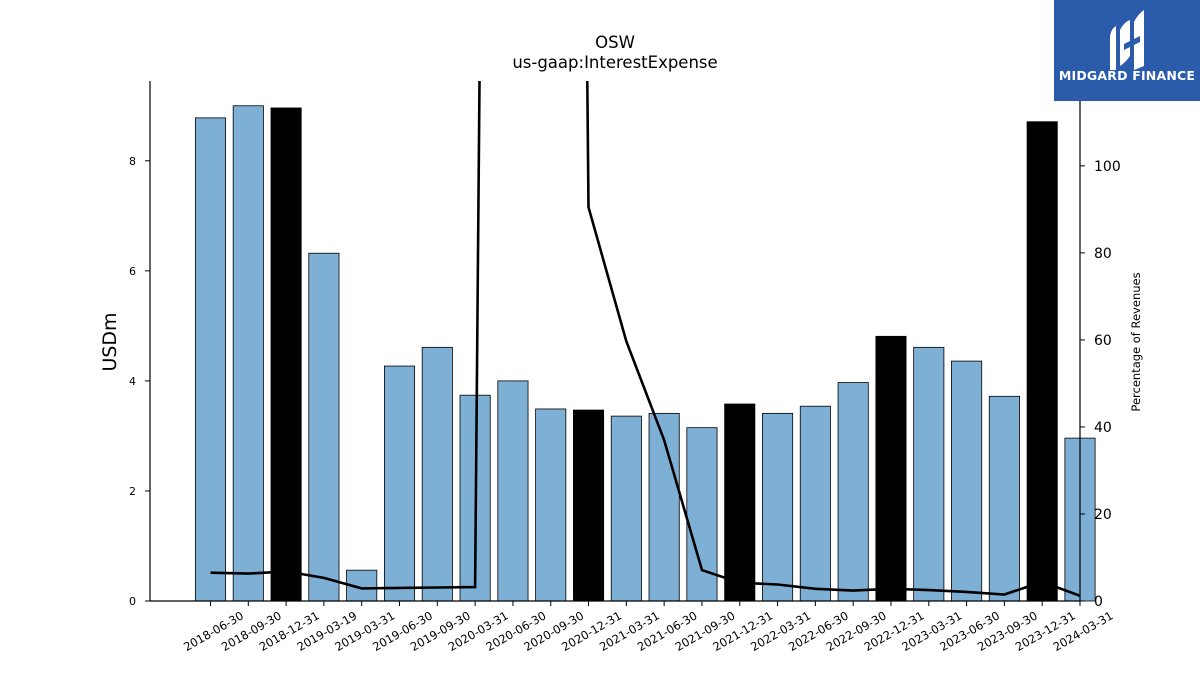  Describe the element at coordinates (132, 271) in the screenshot. I see `y-tick-label: 6` at that location.